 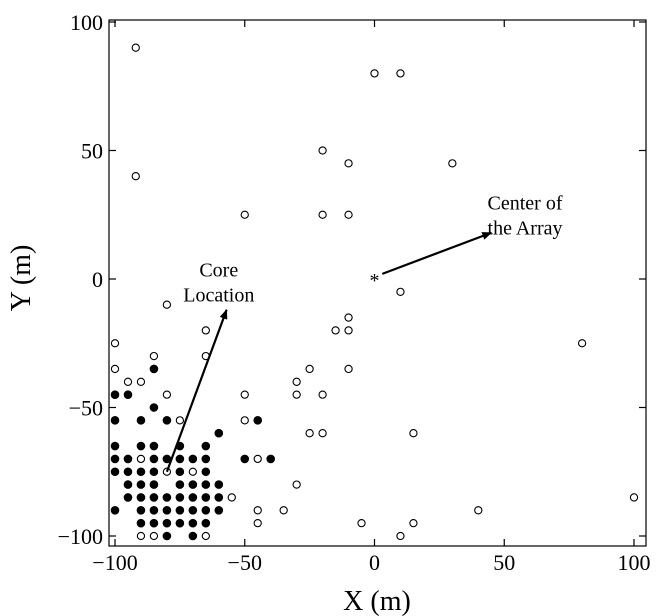 I want to click on x-tick-label: −50, so click(x=245, y=562).